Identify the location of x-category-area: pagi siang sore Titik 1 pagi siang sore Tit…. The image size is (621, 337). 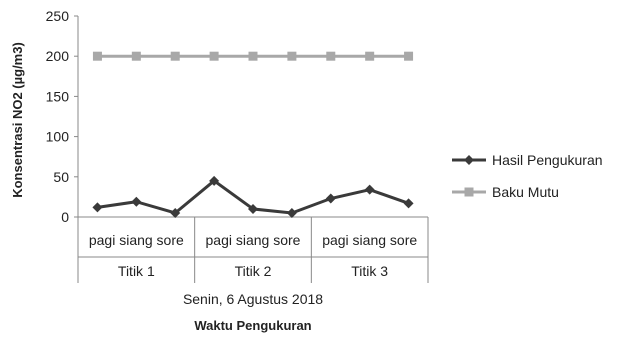
(253, 250).